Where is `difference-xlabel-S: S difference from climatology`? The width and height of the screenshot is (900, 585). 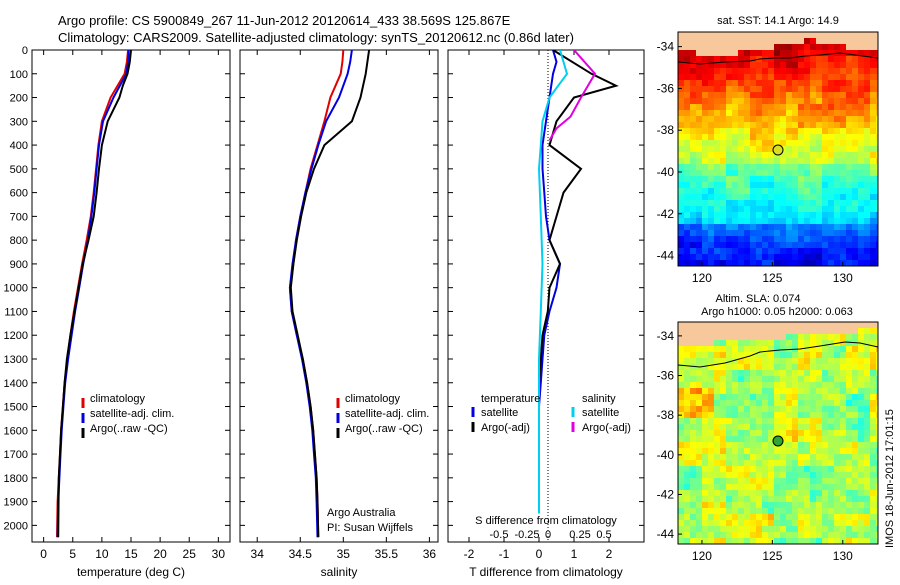
difference-xlabel-S: S difference from climatology is located at coordinates (546, 521).